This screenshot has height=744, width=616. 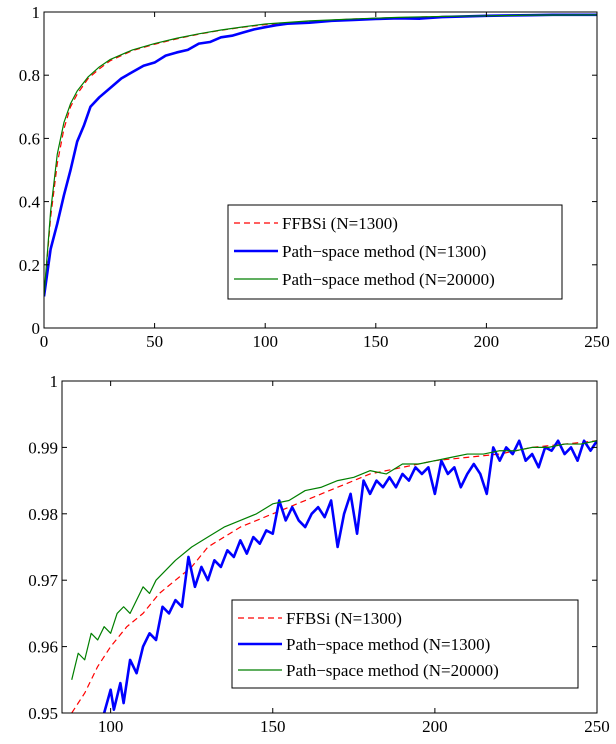 What do you see at coordinates (30, 202) in the screenshot?
I see `y-tick-label: 0.4` at bounding box center [30, 202].